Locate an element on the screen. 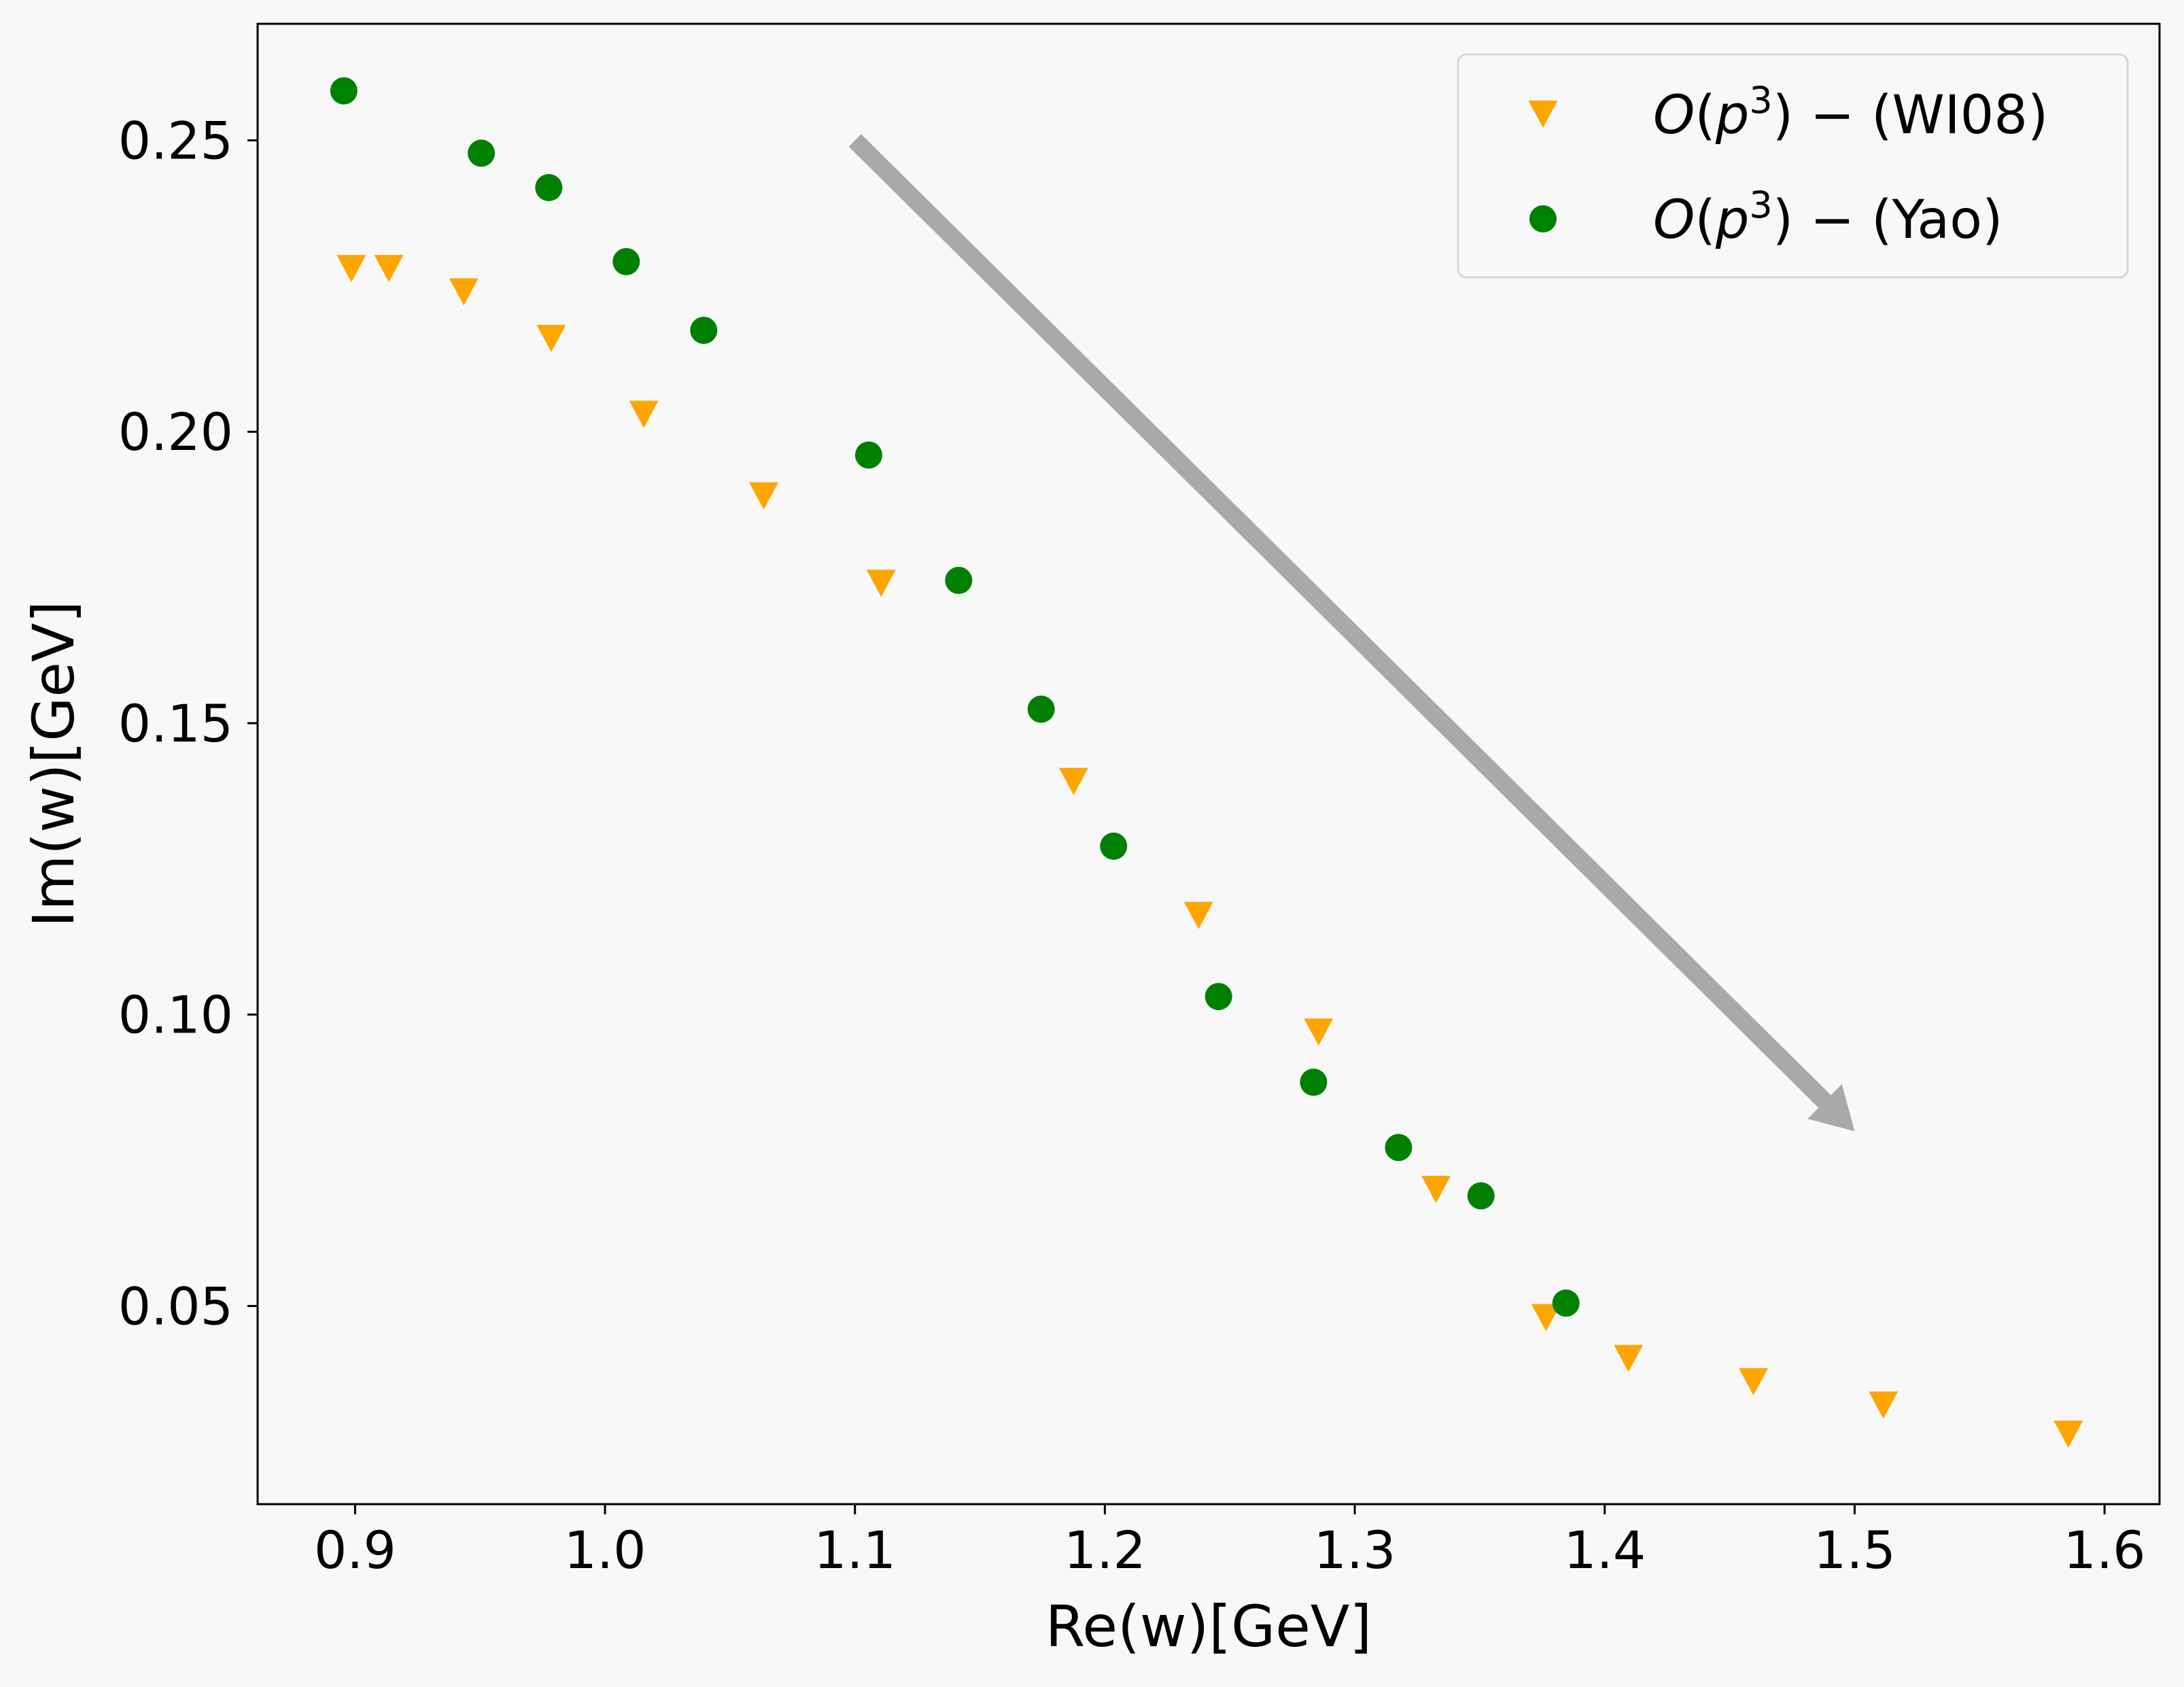 This screenshot has width=2184, height=1687. x-axis: 0.9 1.0 1.1 1.2 1.3 1.4 1.5 1.6 is located at coordinates (1230, 1542).